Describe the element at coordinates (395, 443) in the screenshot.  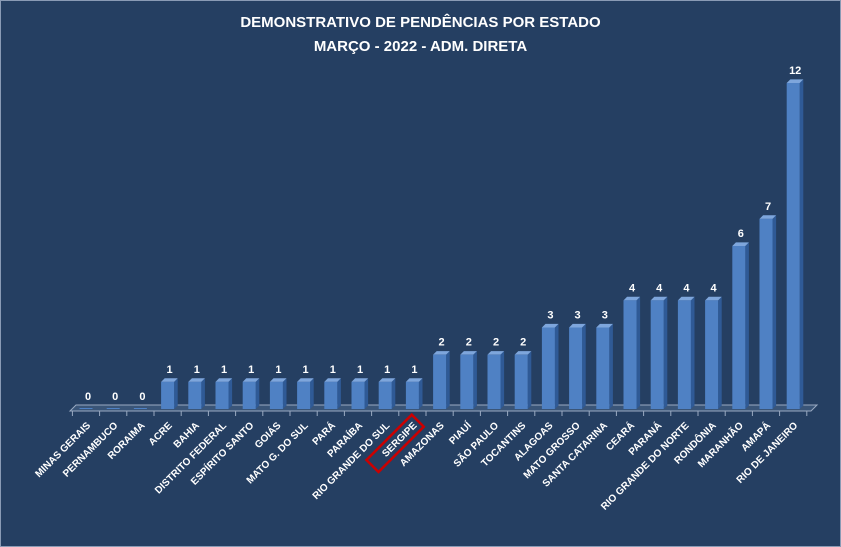
I see `highlight-box` at that location.